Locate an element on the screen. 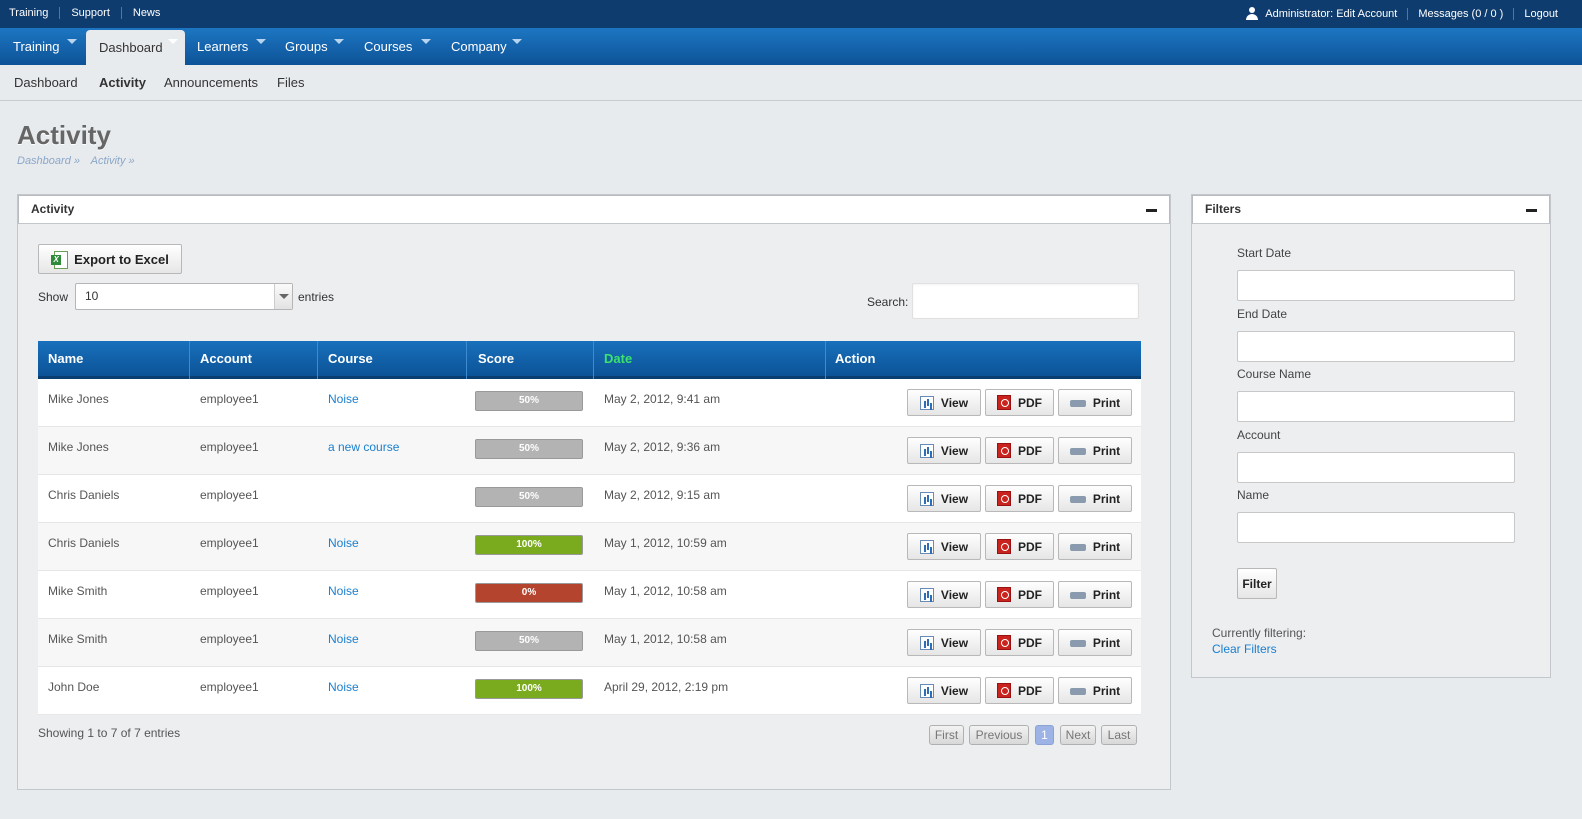 Image resolution: width=1582 pixels, height=819 pixels. pagination-last: Last is located at coordinates (1119, 735).